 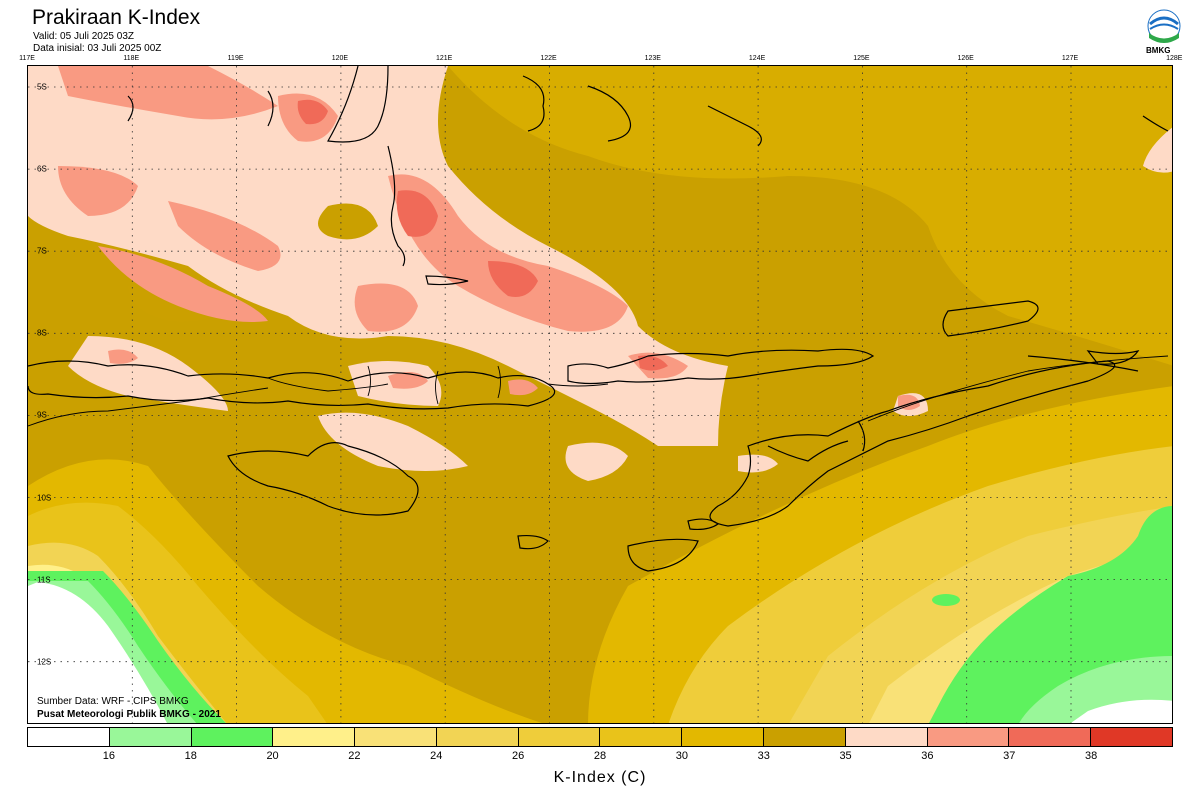 I want to click on legend-tick-label: 28, so click(x=600, y=756).